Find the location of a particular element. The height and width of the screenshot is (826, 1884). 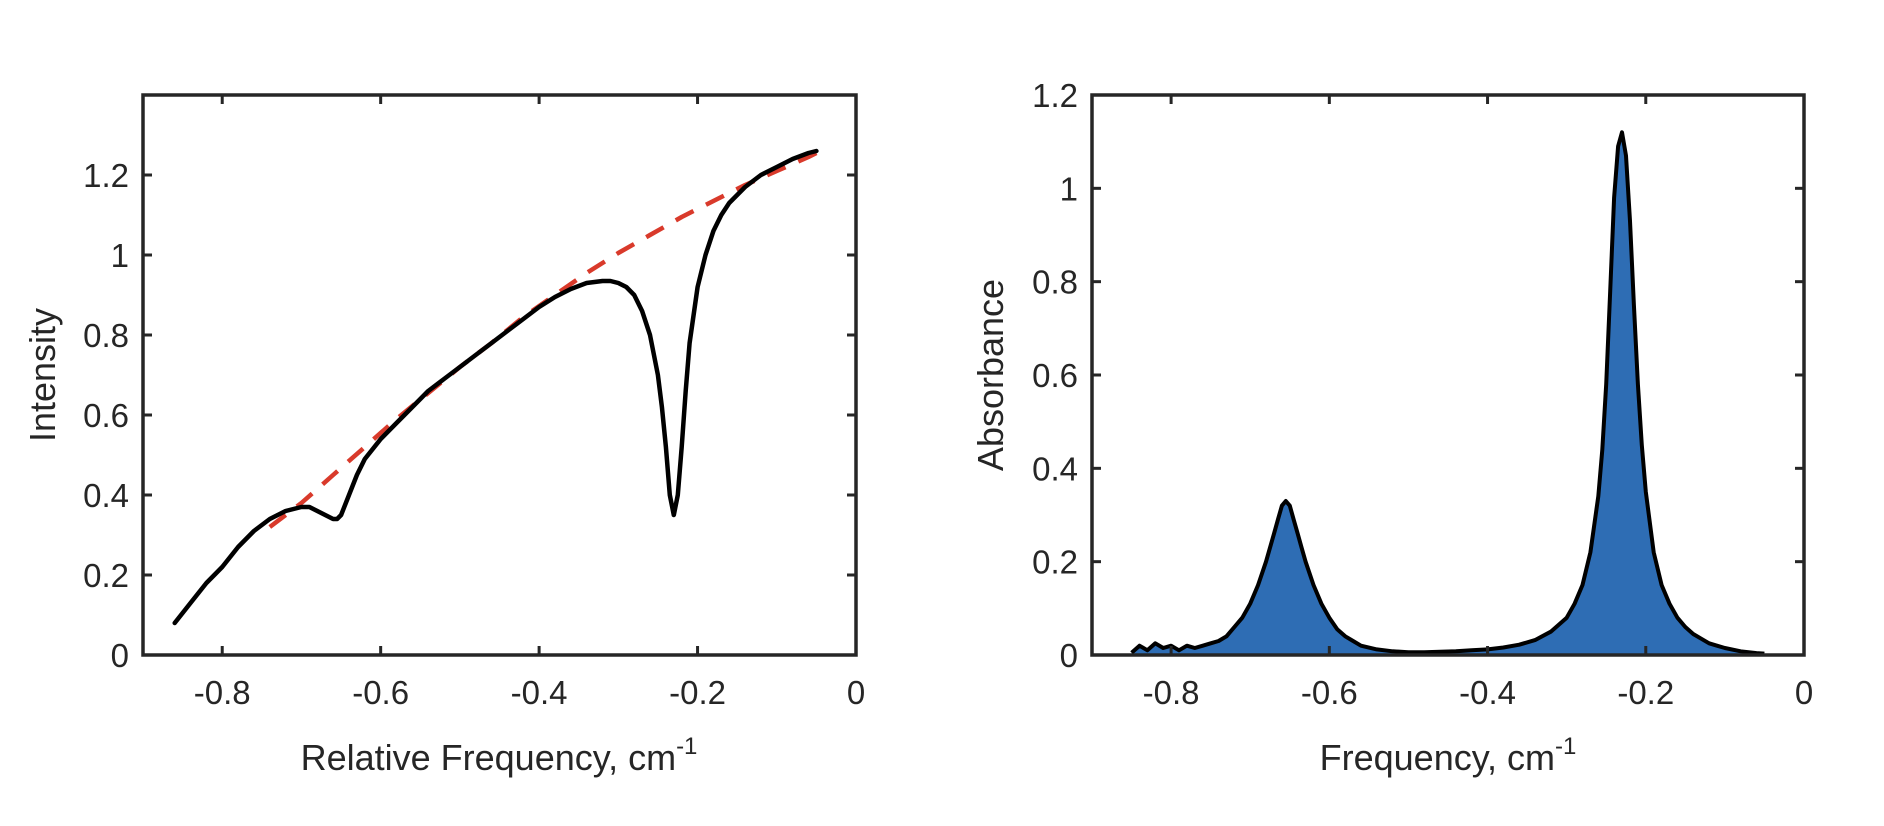

absorbance-x-tick-label: -0.8 is located at coordinates (1171, 692).